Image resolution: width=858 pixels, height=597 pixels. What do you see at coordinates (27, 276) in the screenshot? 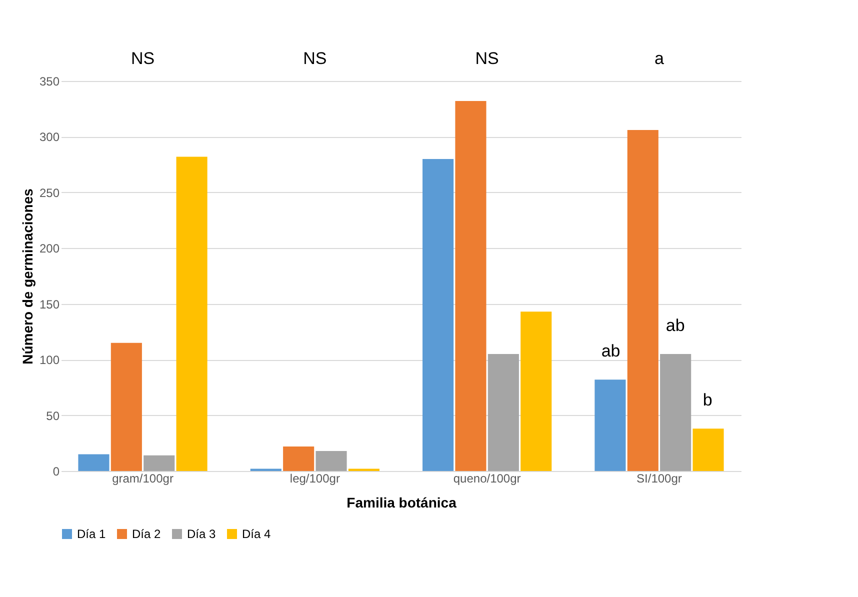
I see `y-axis-title: Número de germinaciones` at bounding box center [27, 276].